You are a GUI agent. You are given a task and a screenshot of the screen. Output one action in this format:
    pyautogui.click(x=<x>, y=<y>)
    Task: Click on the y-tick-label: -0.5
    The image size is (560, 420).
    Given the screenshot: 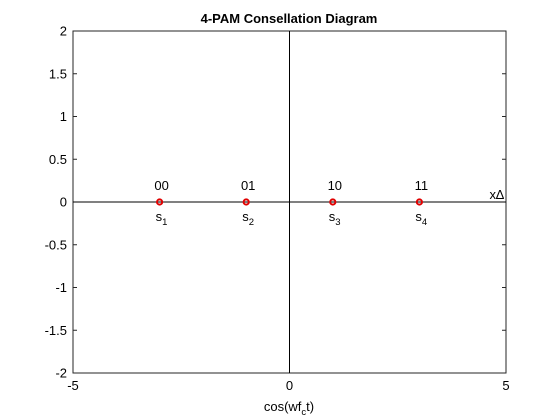 What is the action you would take?
    pyautogui.click(x=56, y=244)
    